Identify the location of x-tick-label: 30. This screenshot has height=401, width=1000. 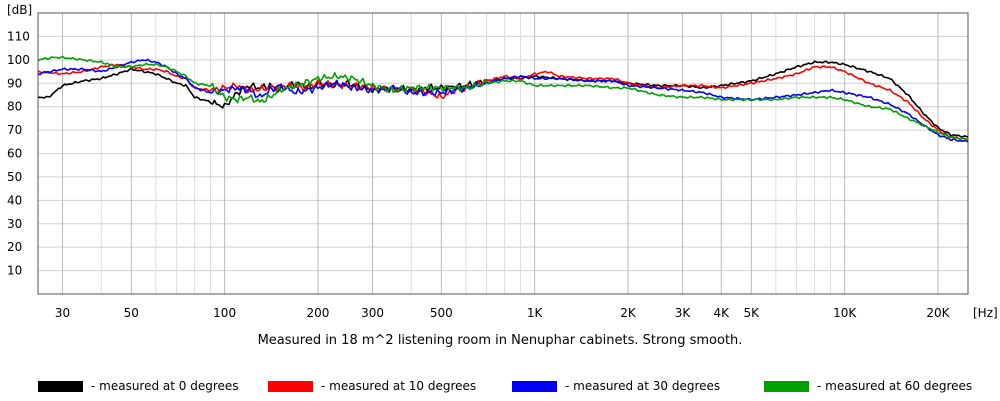
(62, 313).